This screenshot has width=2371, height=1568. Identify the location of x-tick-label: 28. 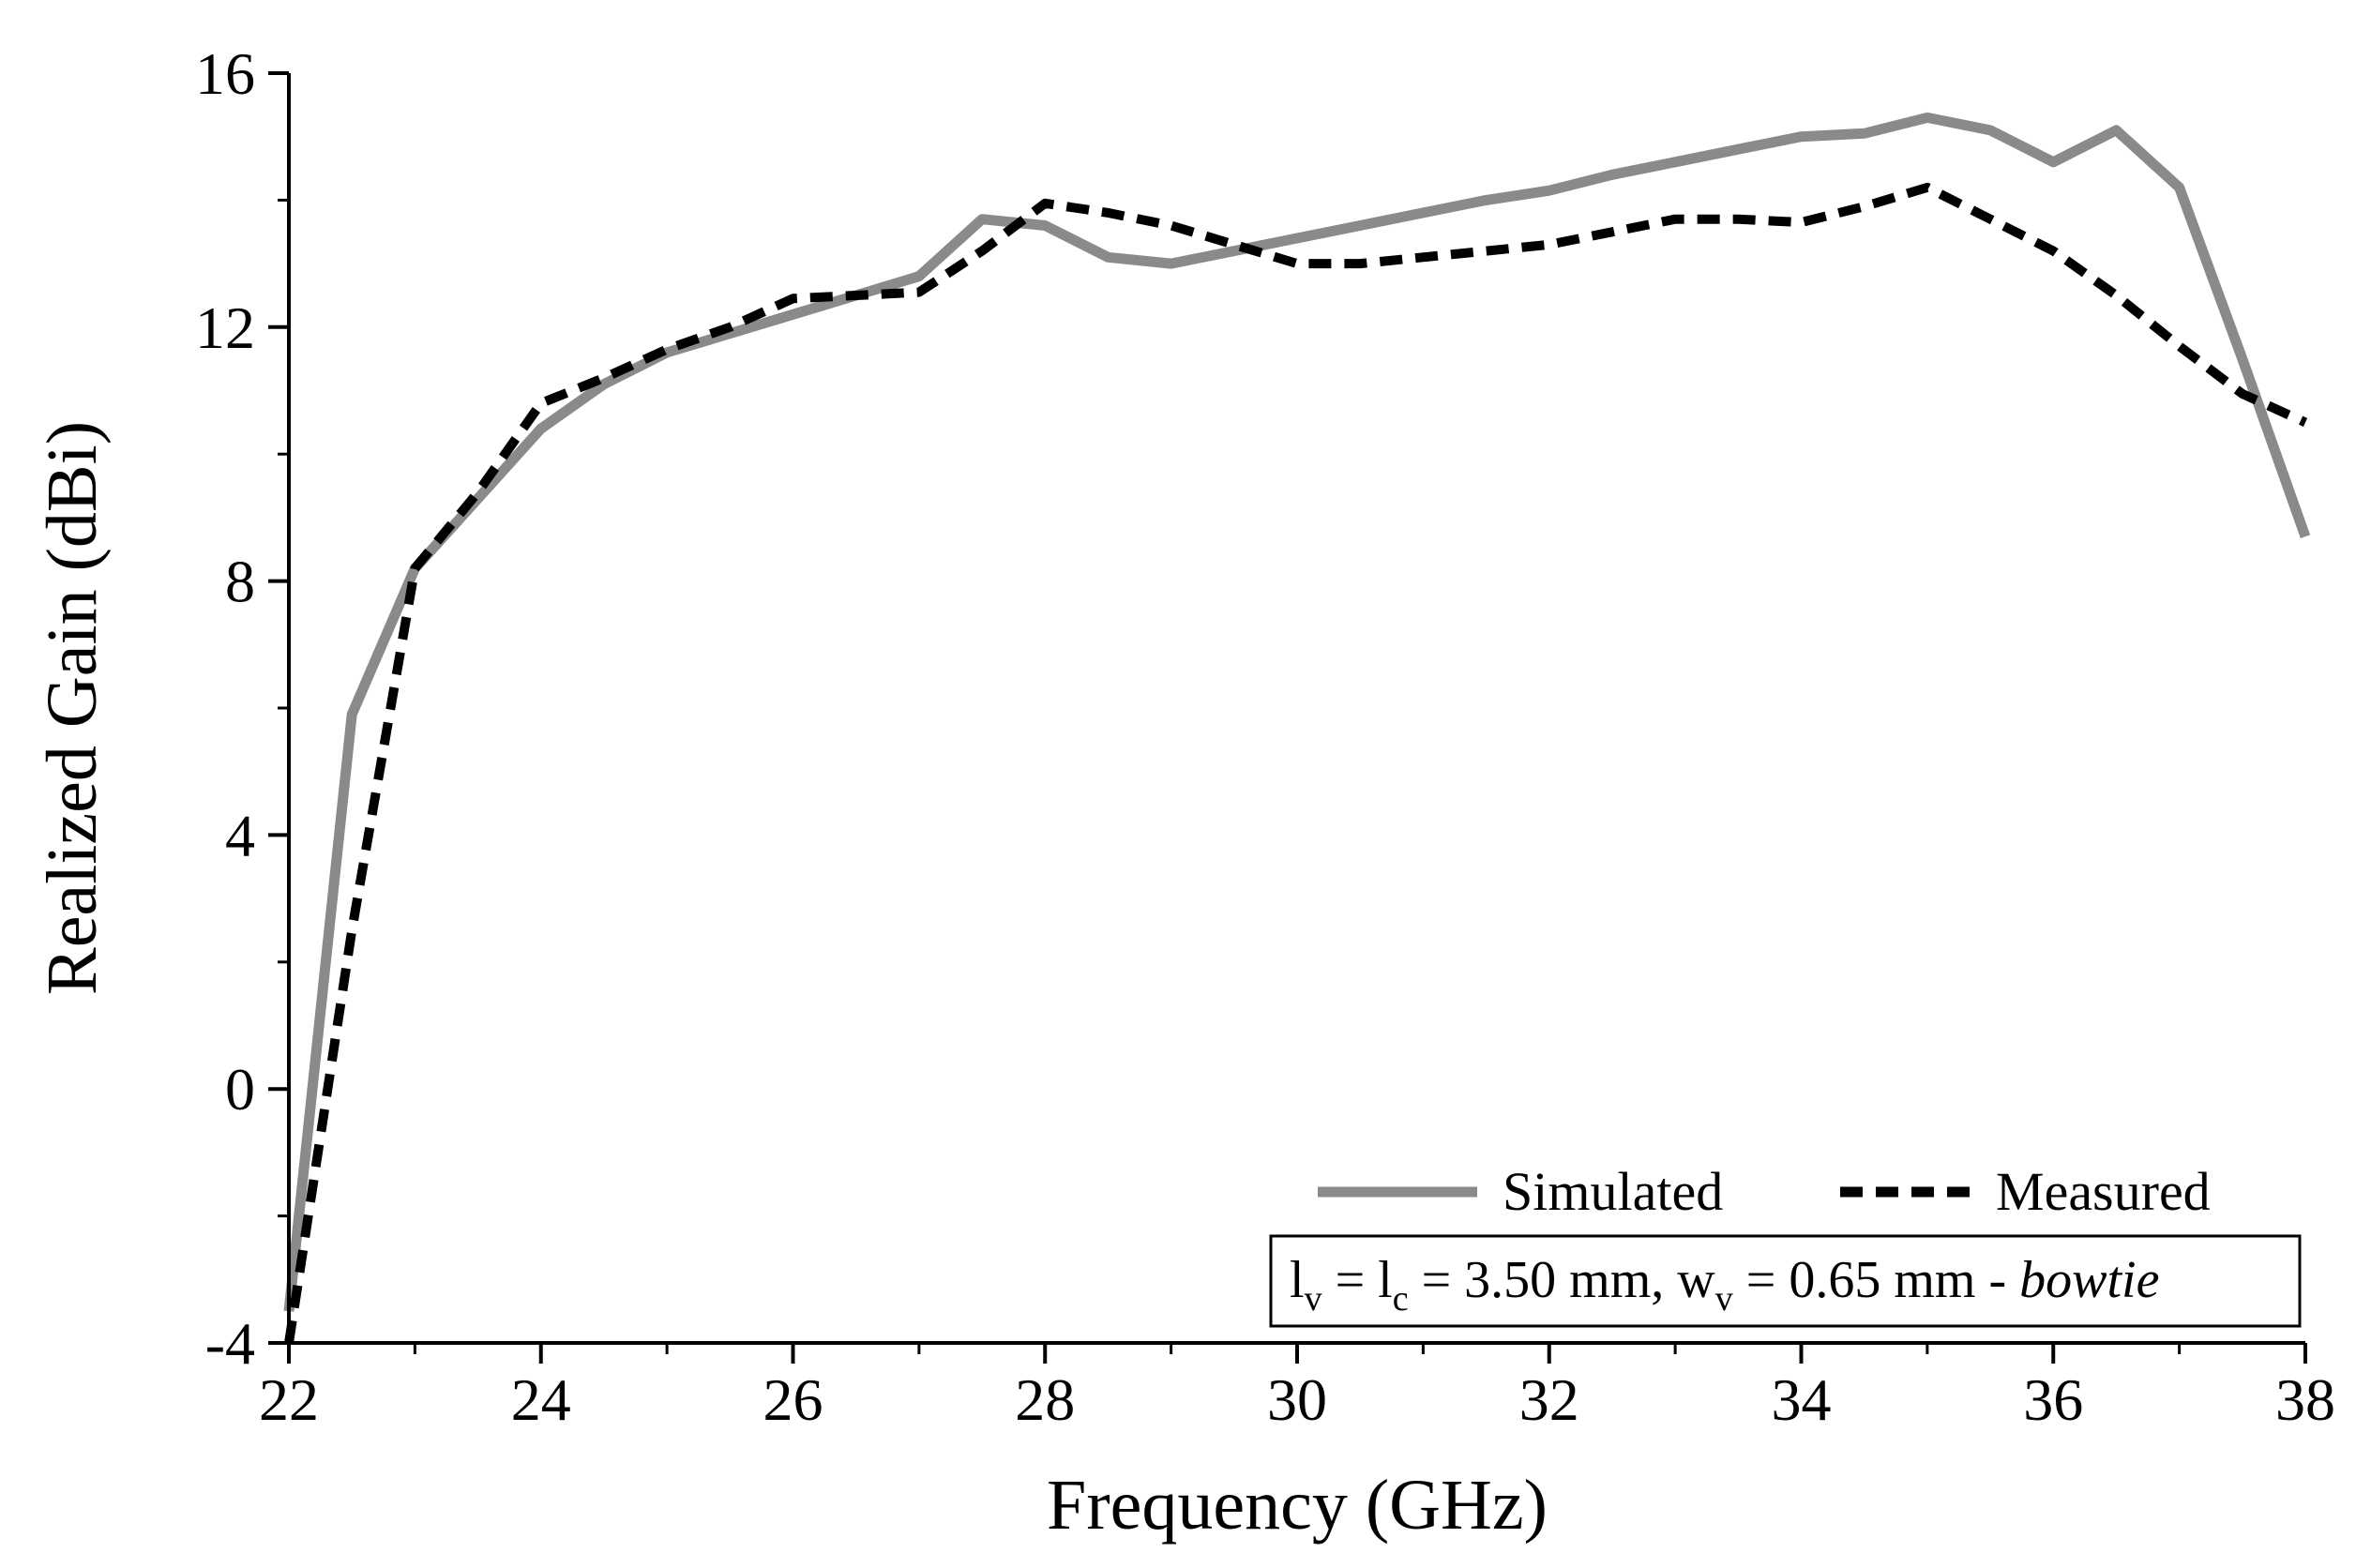
(1045, 1400).